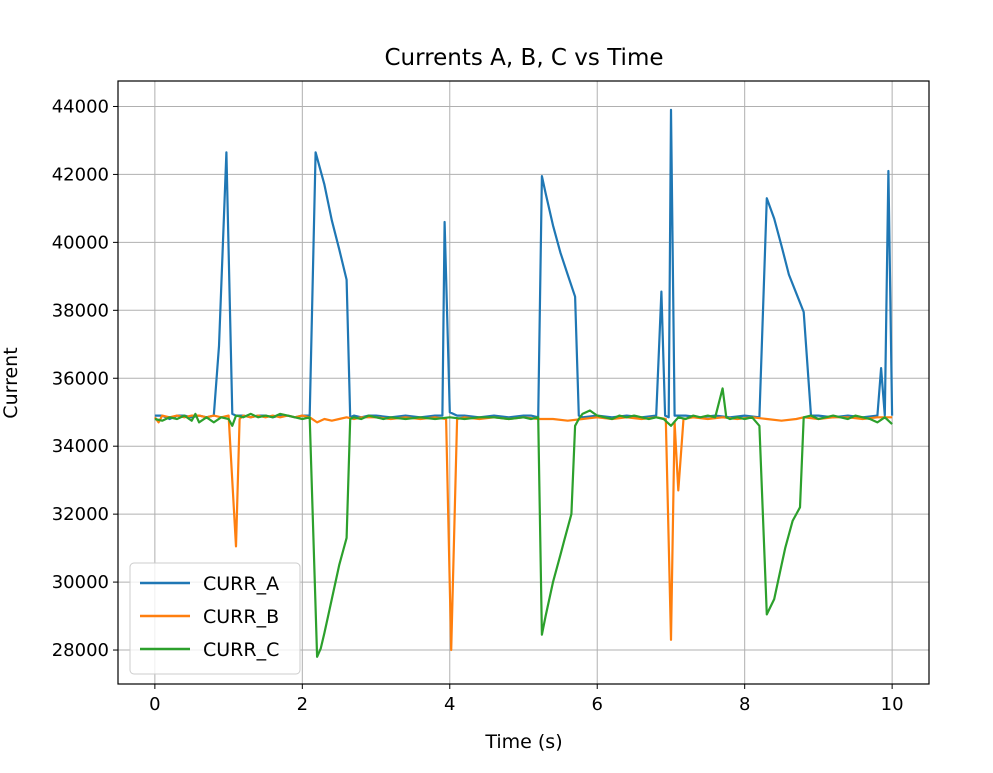  What do you see at coordinates (241, 584) in the screenshot?
I see `legend-label: CURR_A` at bounding box center [241, 584].